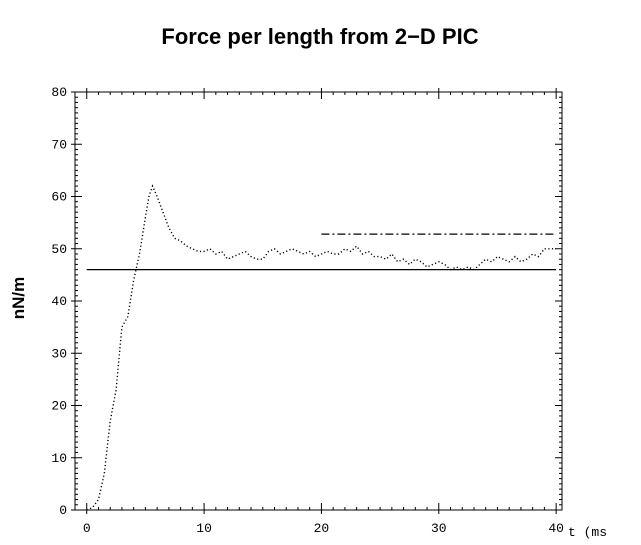 The image size is (641, 545). What do you see at coordinates (59, 249) in the screenshot?
I see `y-tick-label: 50` at bounding box center [59, 249].